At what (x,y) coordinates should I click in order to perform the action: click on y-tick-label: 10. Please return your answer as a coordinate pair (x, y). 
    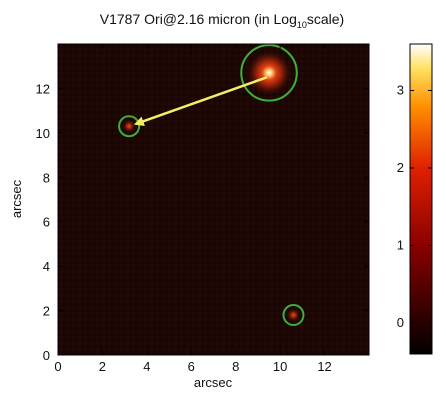
    Looking at the image, I should click on (43, 133).